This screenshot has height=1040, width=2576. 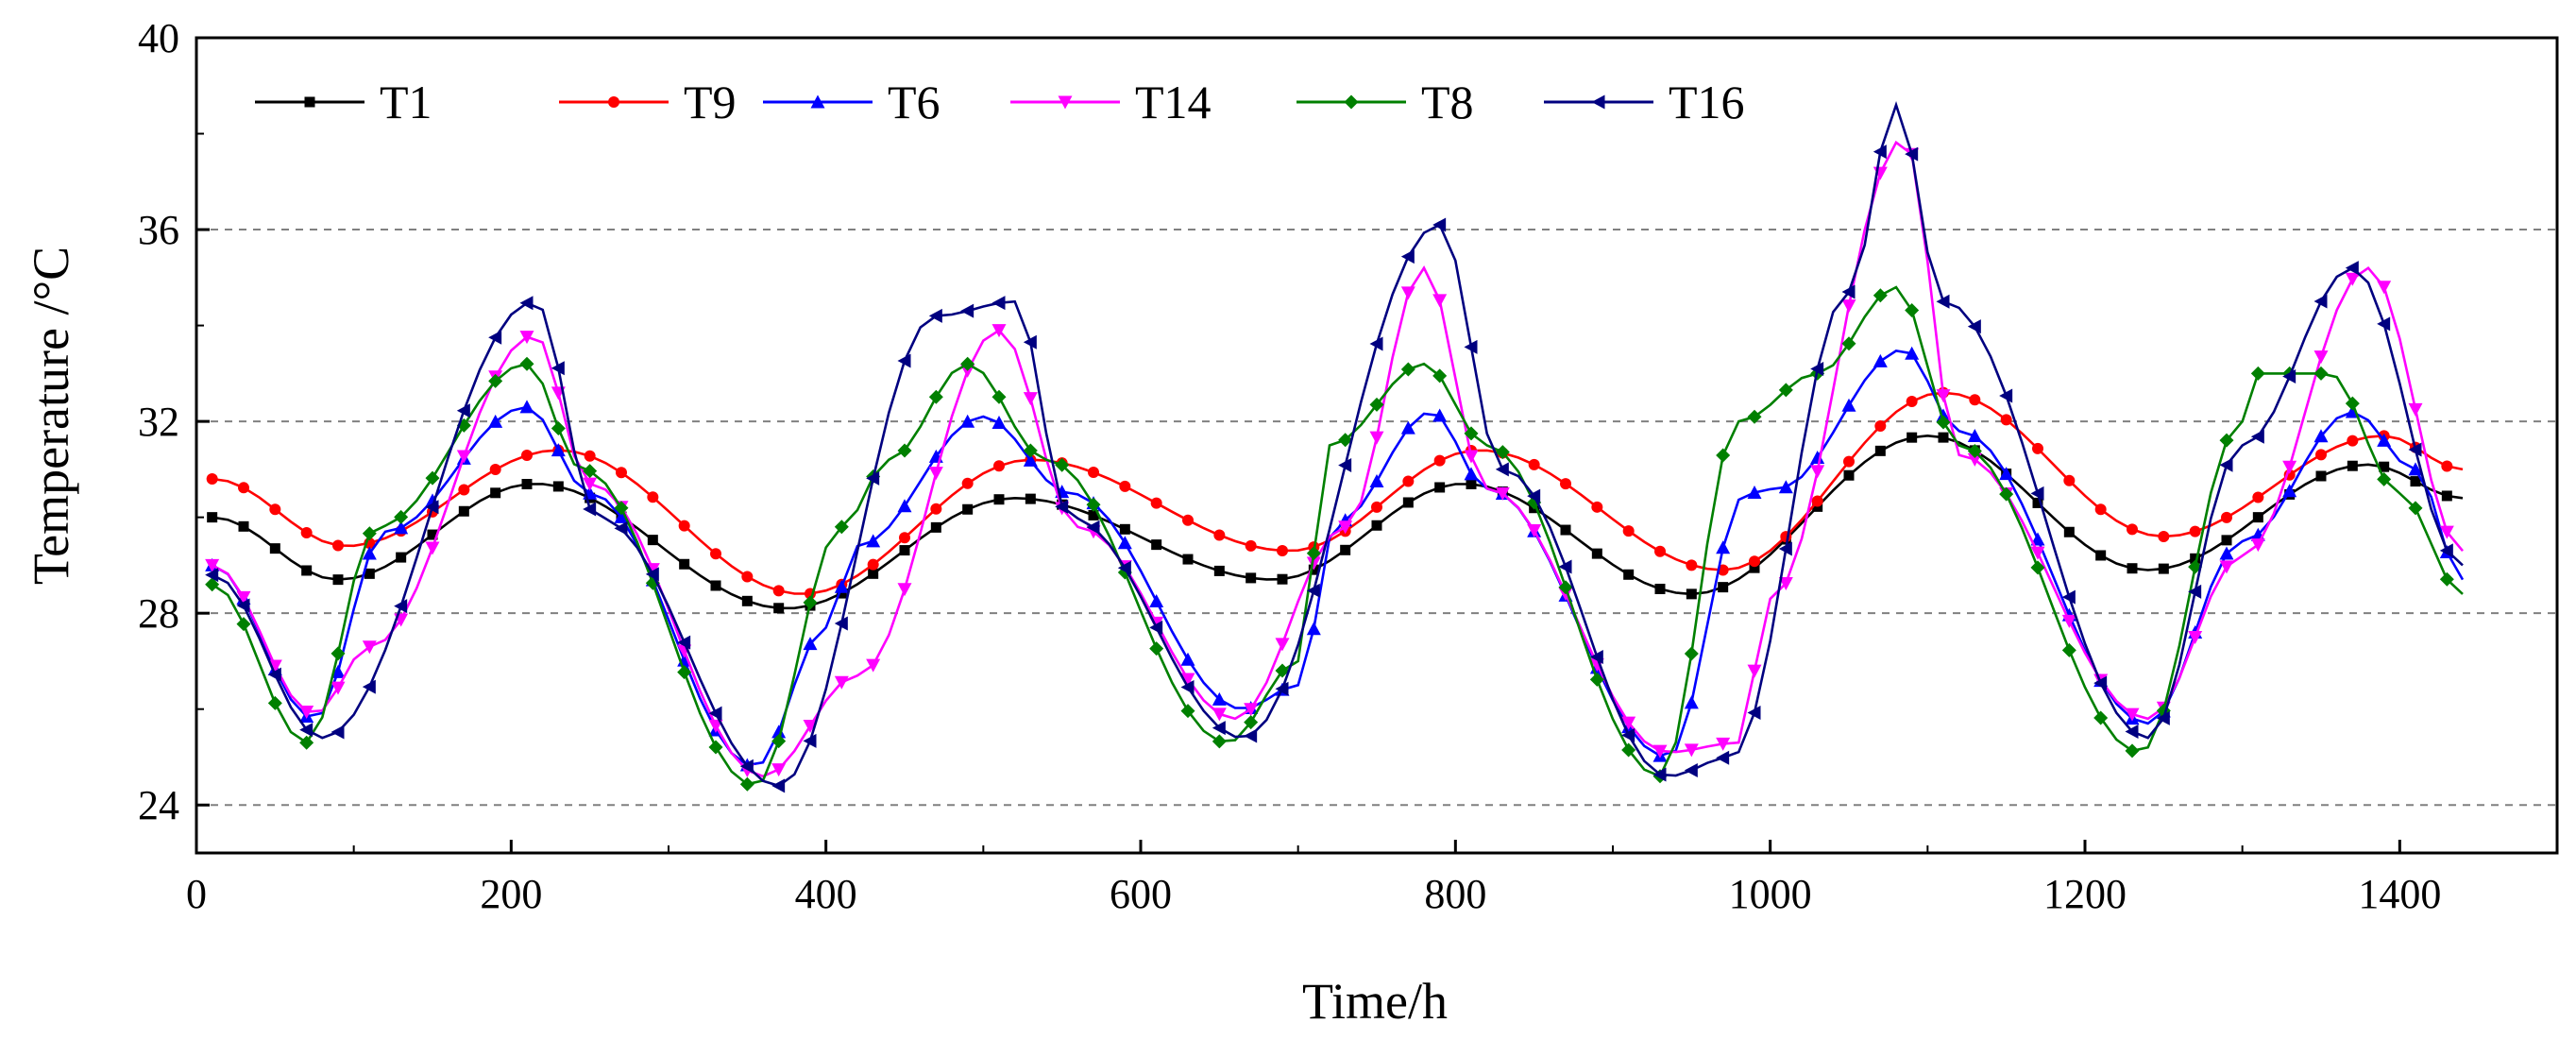 What do you see at coordinates (158, 422) in the screenshot?
I see `y-tick-label-32: 32` at bounding box center [158, 422].